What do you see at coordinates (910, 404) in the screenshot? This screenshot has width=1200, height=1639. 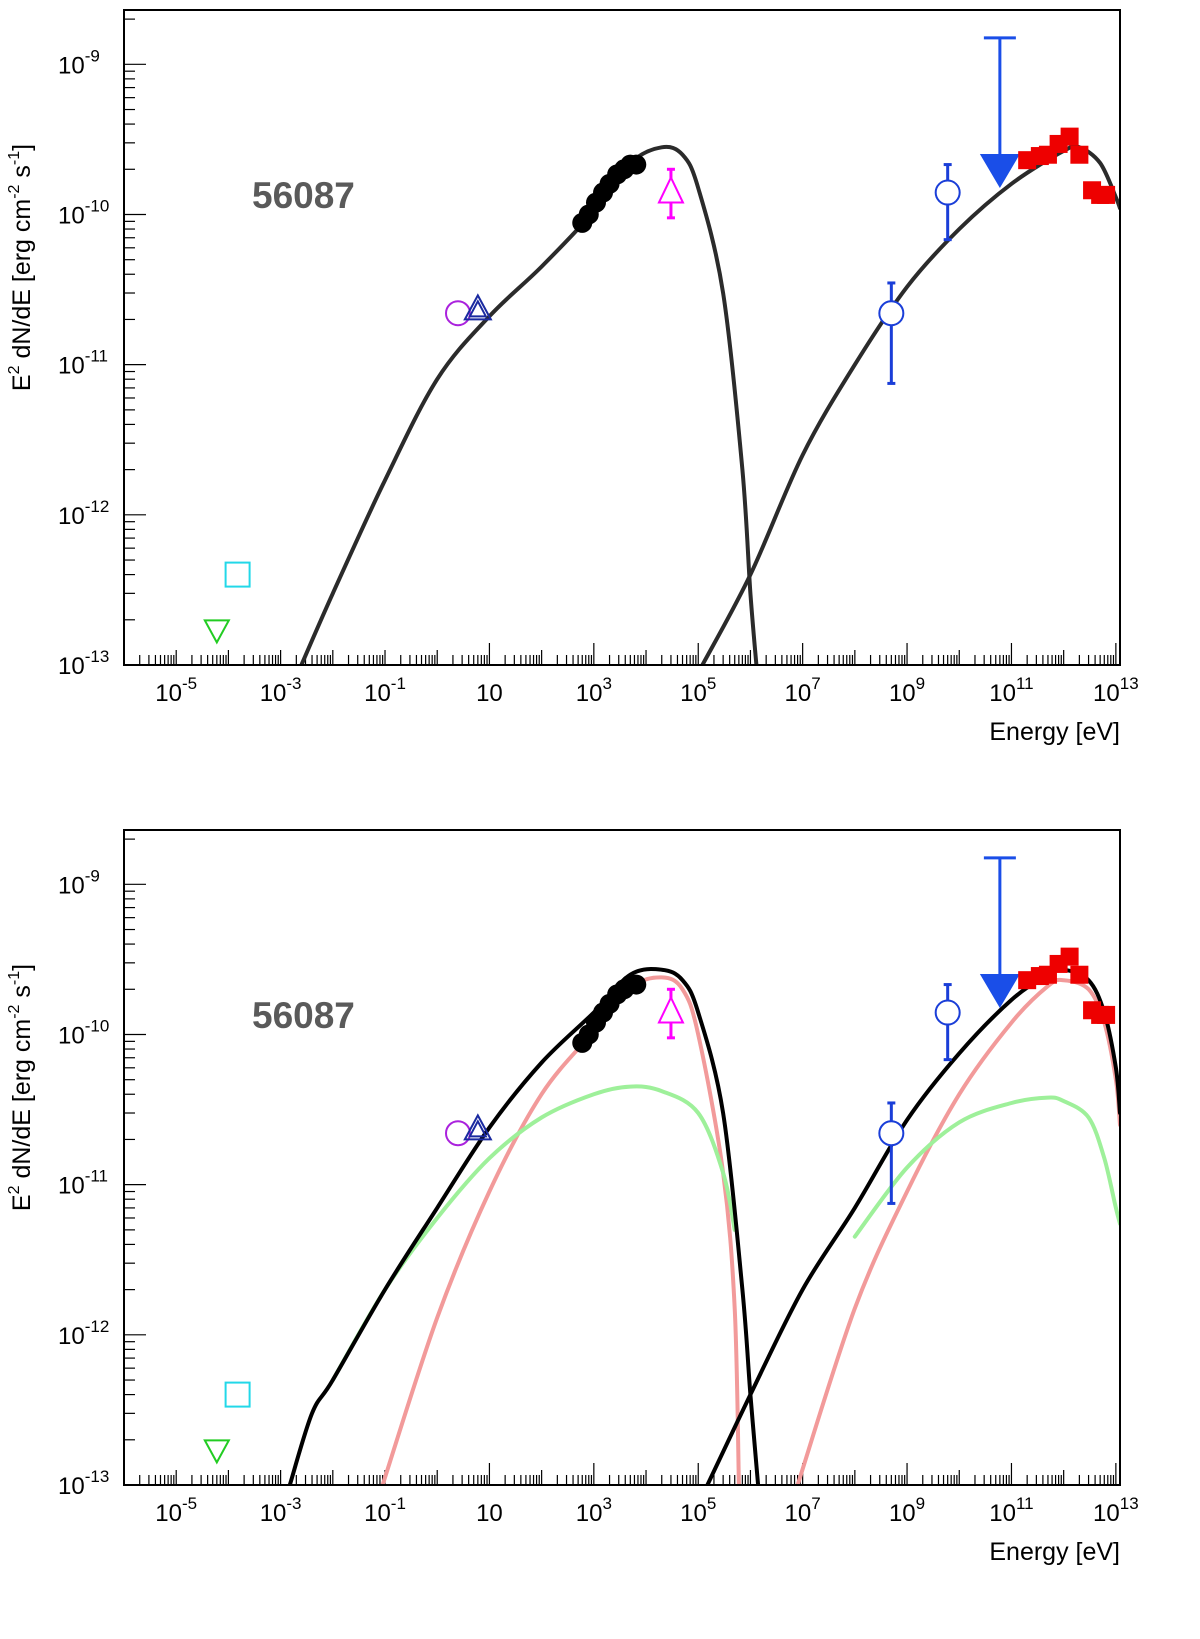 I see `model-curve-inverse-compton` at bounding box center [910, 404].